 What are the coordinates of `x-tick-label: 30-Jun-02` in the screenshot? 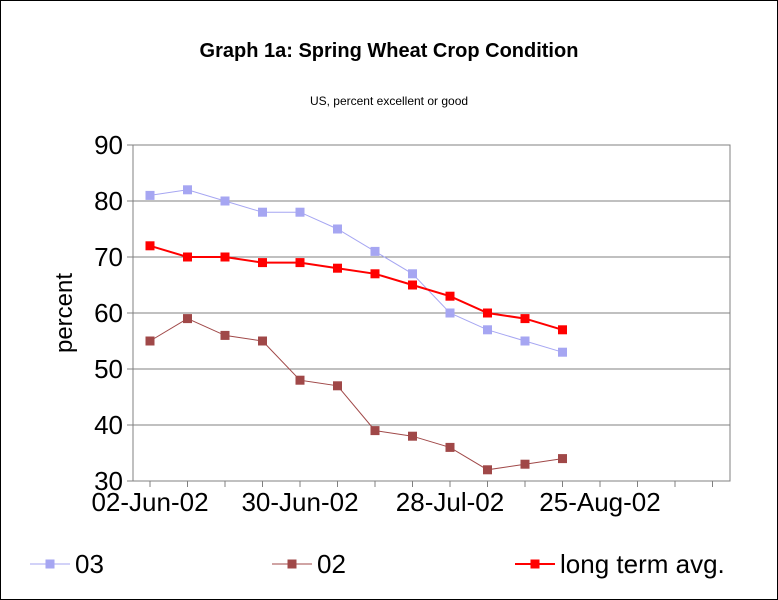 It's located at (299, 502).